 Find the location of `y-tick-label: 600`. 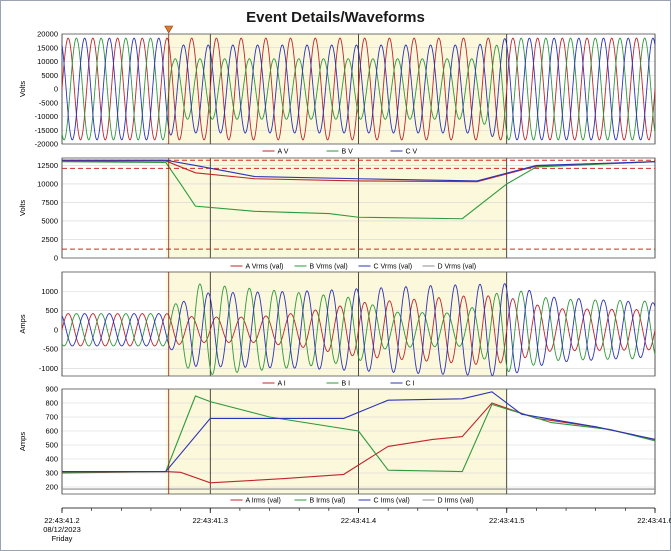

y-tick-label: 600 is located at coordinates (51, 431).